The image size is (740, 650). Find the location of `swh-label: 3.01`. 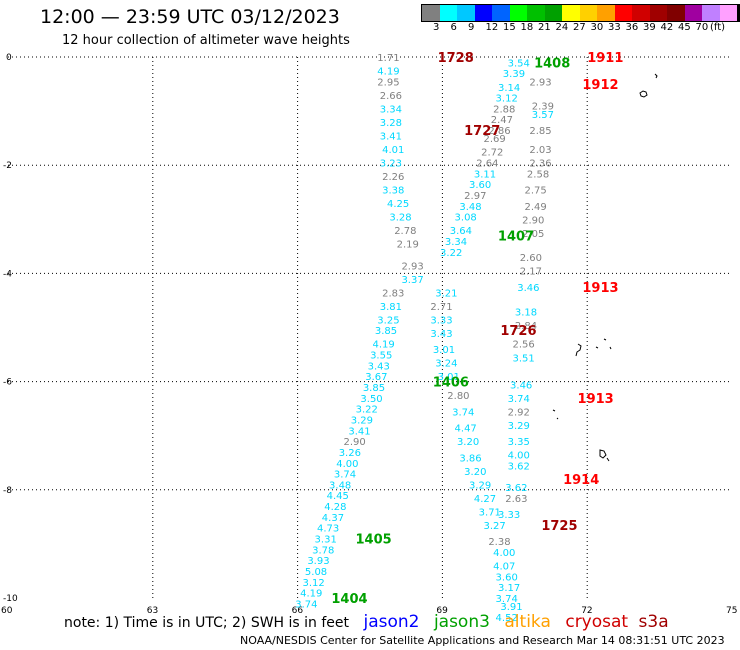

swh-label: 3.01 is located at coordinates (449, 377).